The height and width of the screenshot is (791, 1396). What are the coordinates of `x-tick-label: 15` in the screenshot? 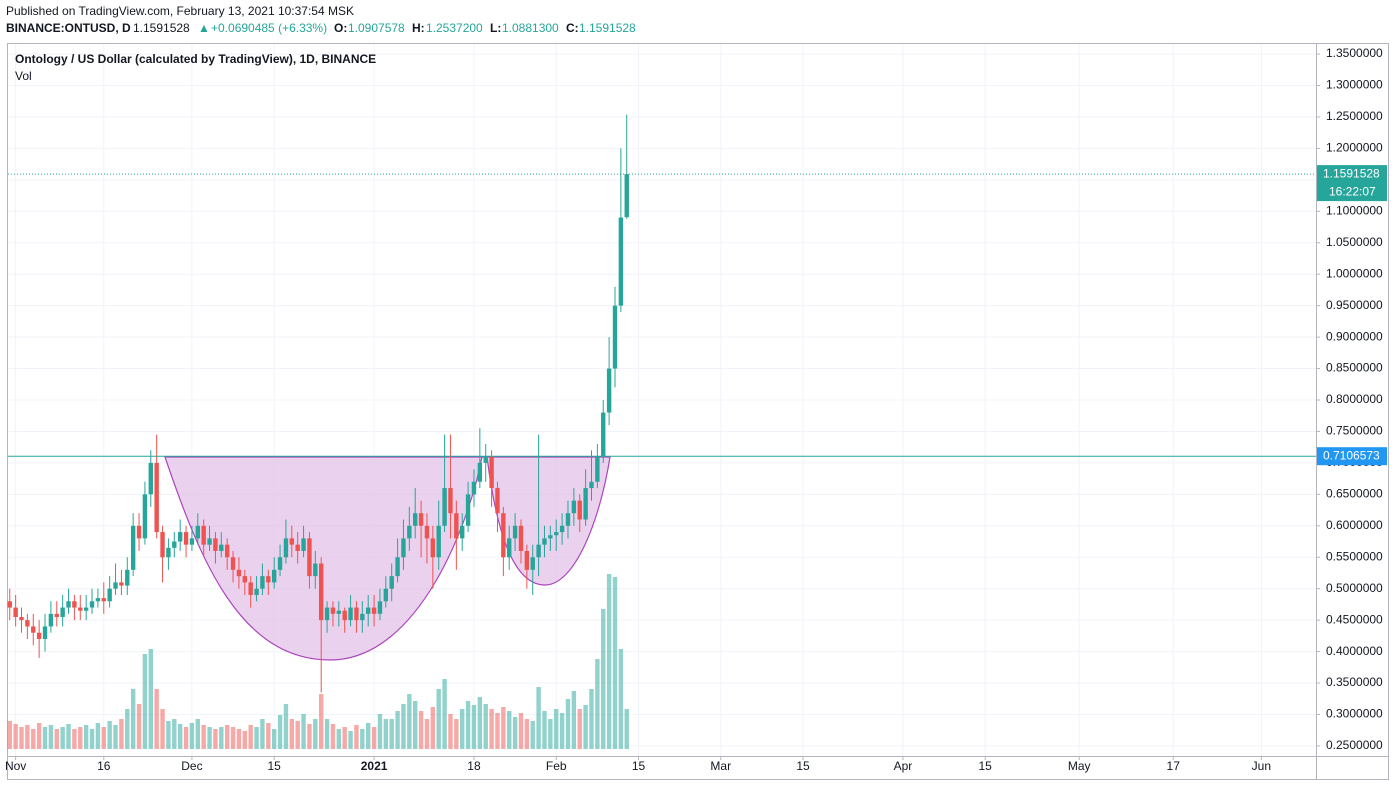 It's located at (275, 766).